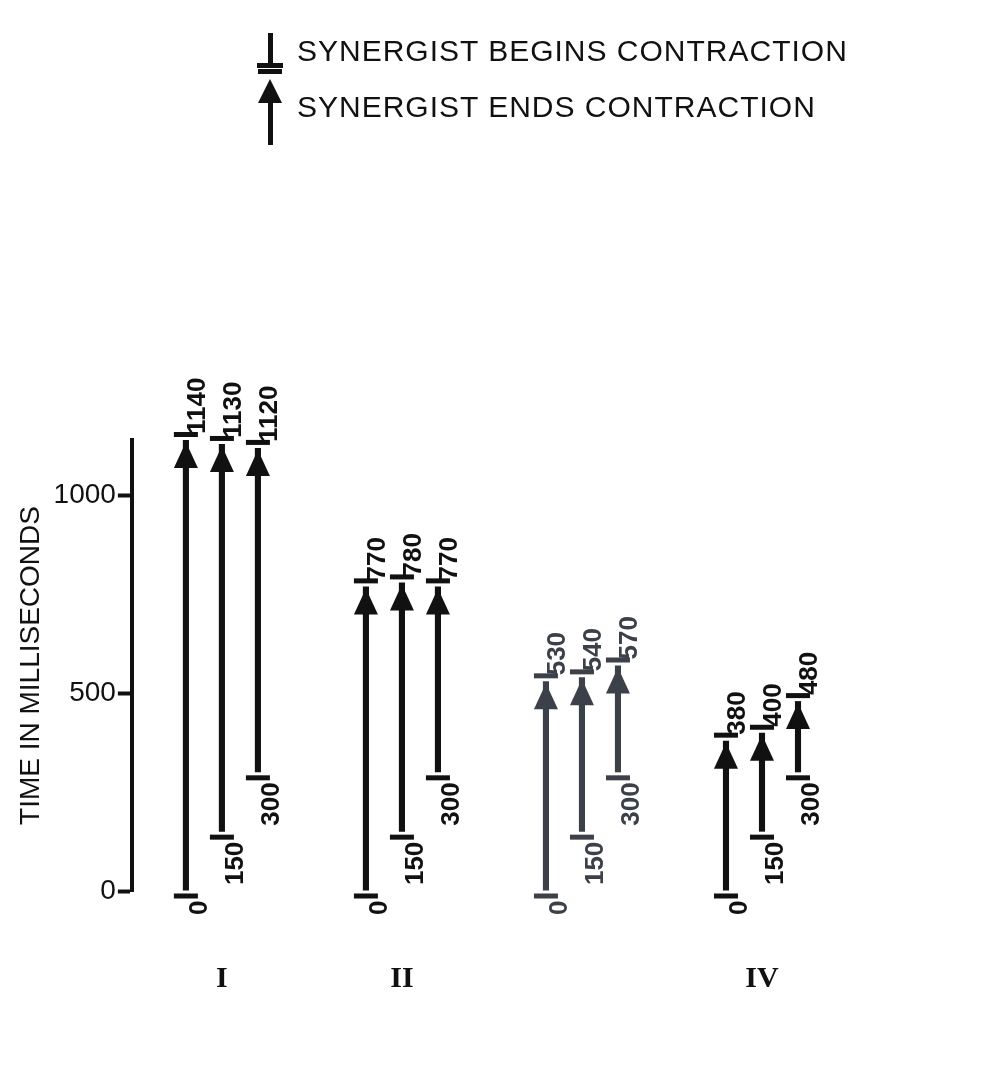 The width and height of the screenshot is (992, 1077). Describe the element at coordinates (232, 409) in the screenshot. I see `text: 1130` at that location.